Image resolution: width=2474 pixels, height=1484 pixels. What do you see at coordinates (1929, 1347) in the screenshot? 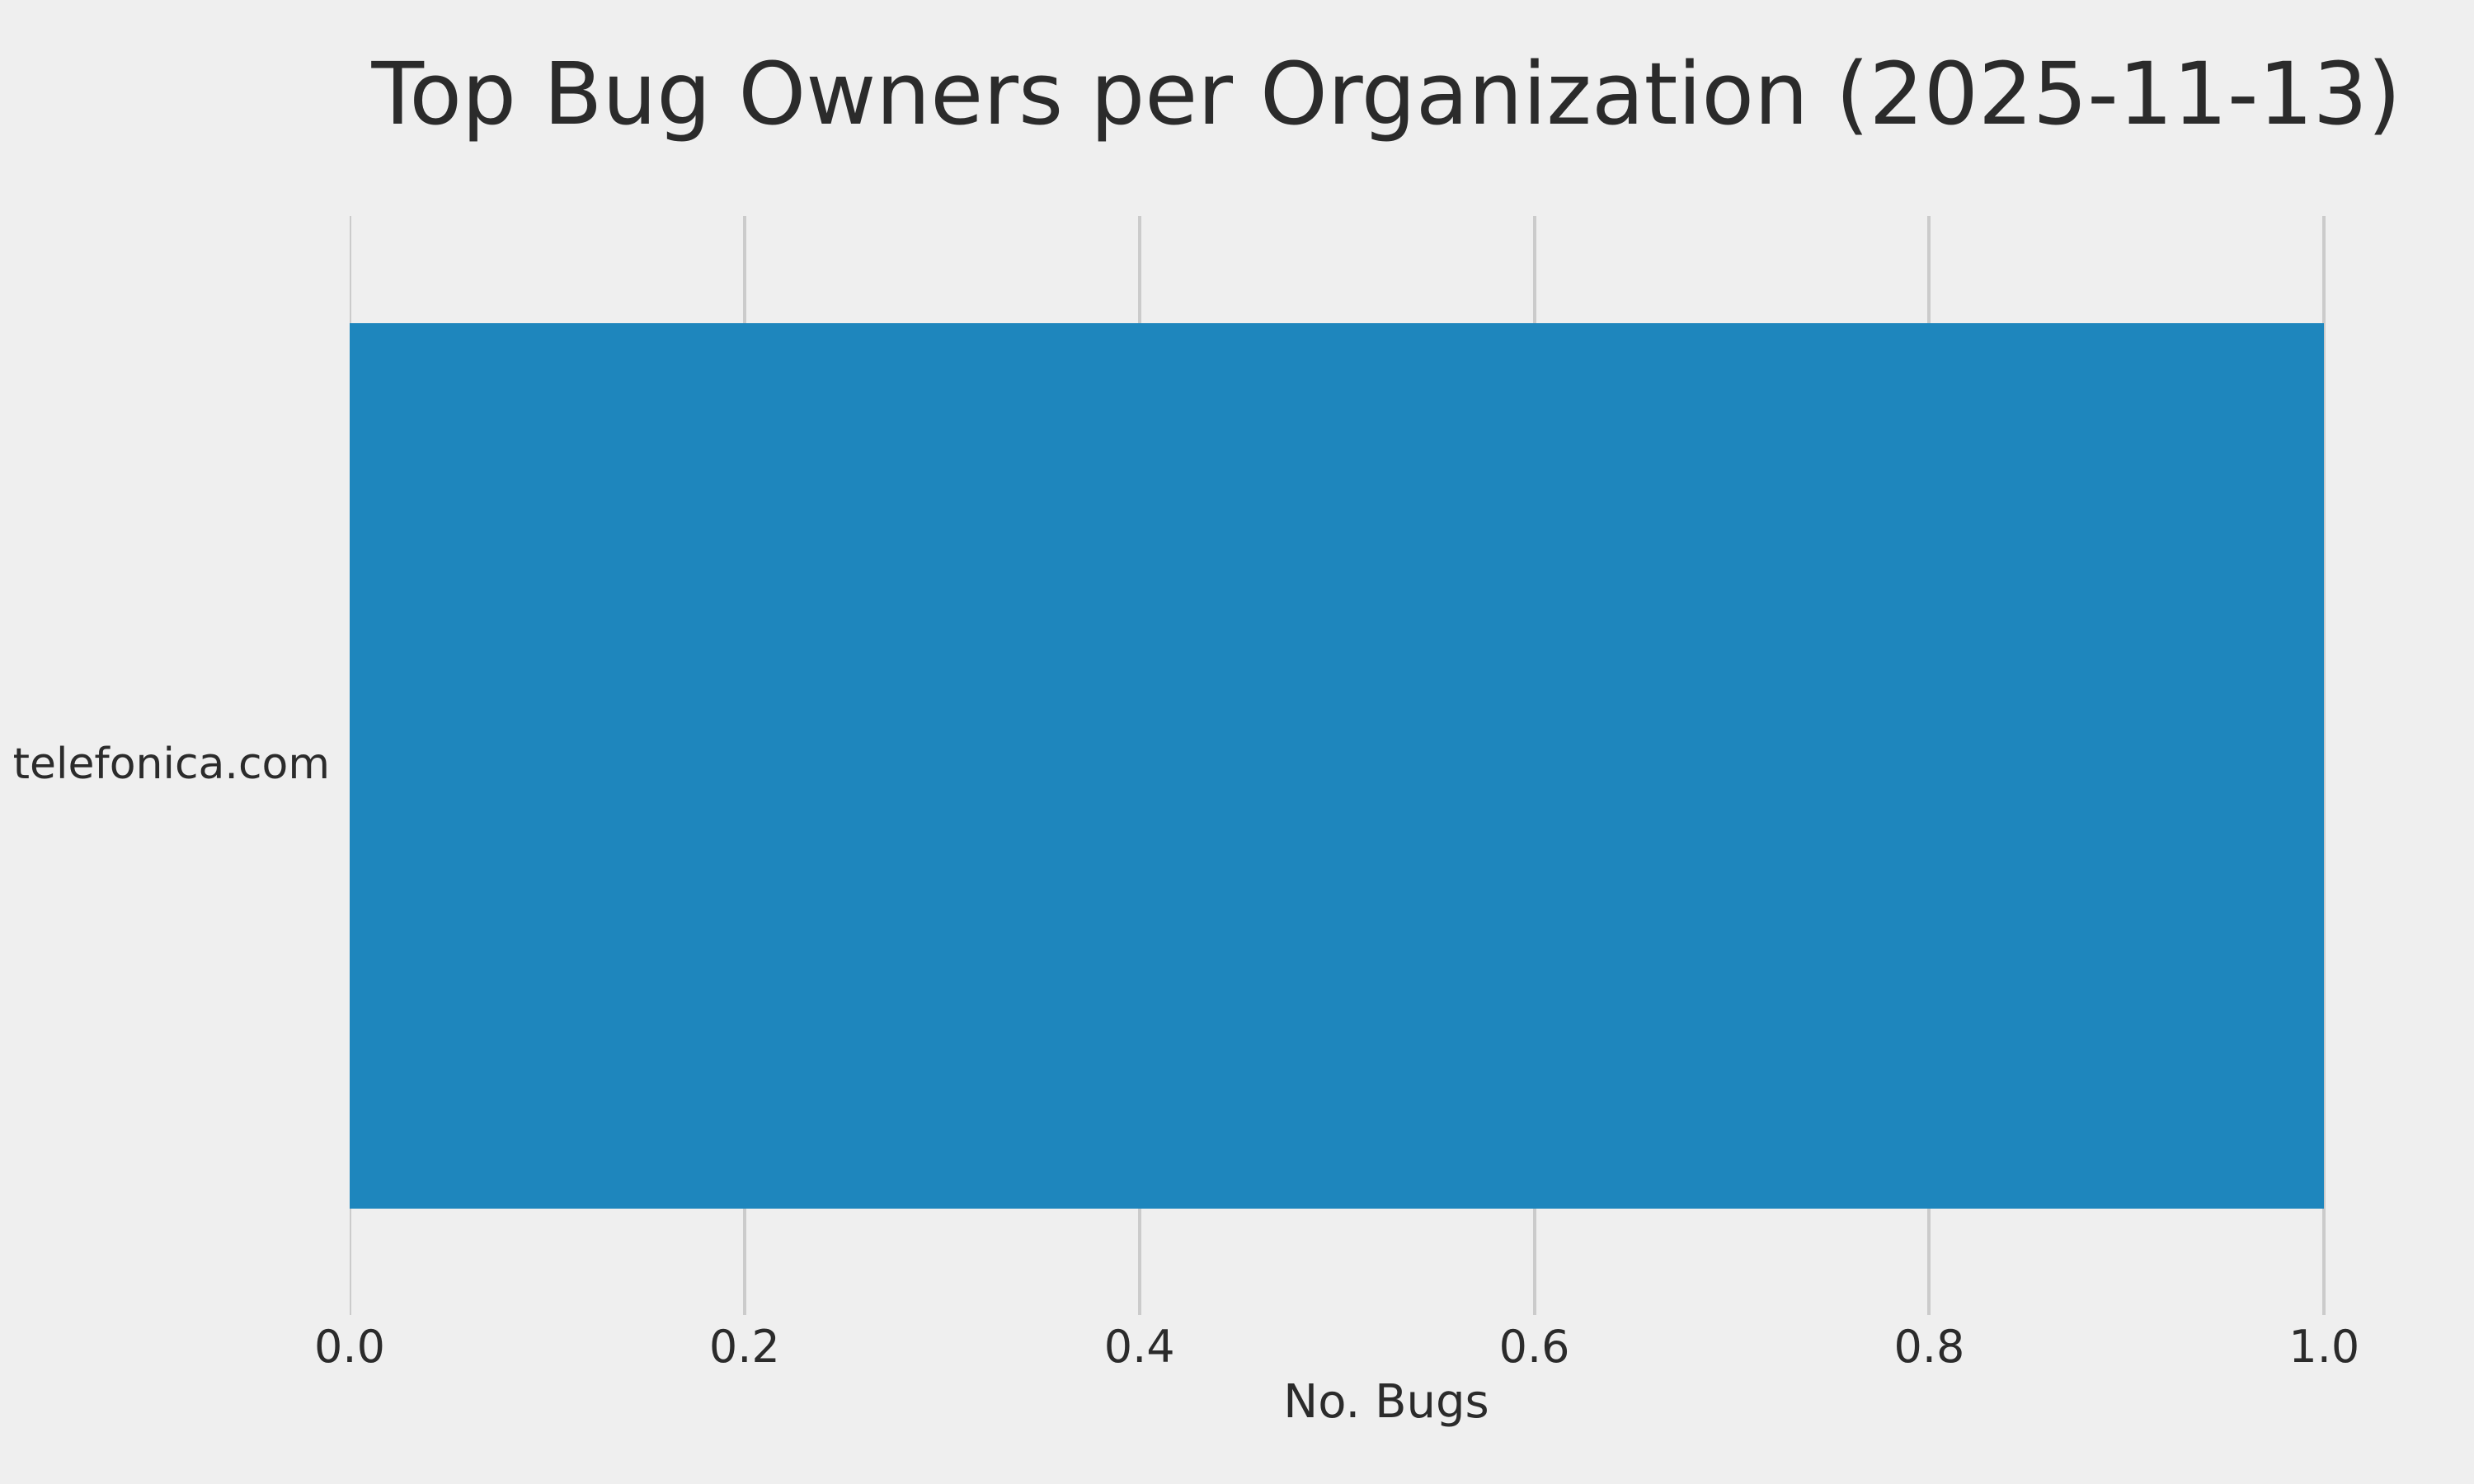
I see `x-tick-label-0.8: 0.8` at bounding box center [1929, 1347].